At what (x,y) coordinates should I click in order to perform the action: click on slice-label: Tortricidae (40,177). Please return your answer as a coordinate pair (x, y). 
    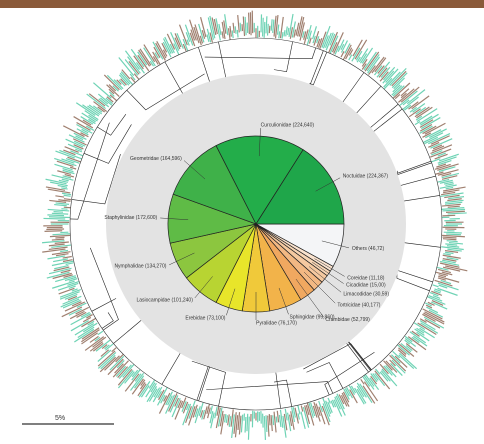
    Looking at the image, I should click on (358, 306).